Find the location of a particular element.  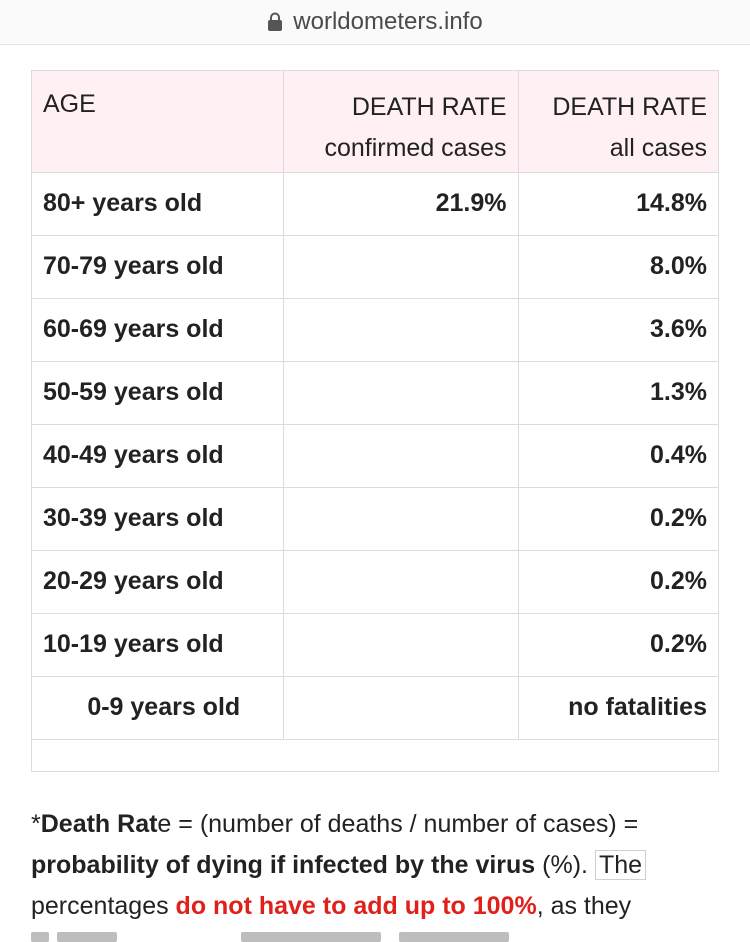

browser-url-bar: worldometers.info is located at coordinates (375, 22).